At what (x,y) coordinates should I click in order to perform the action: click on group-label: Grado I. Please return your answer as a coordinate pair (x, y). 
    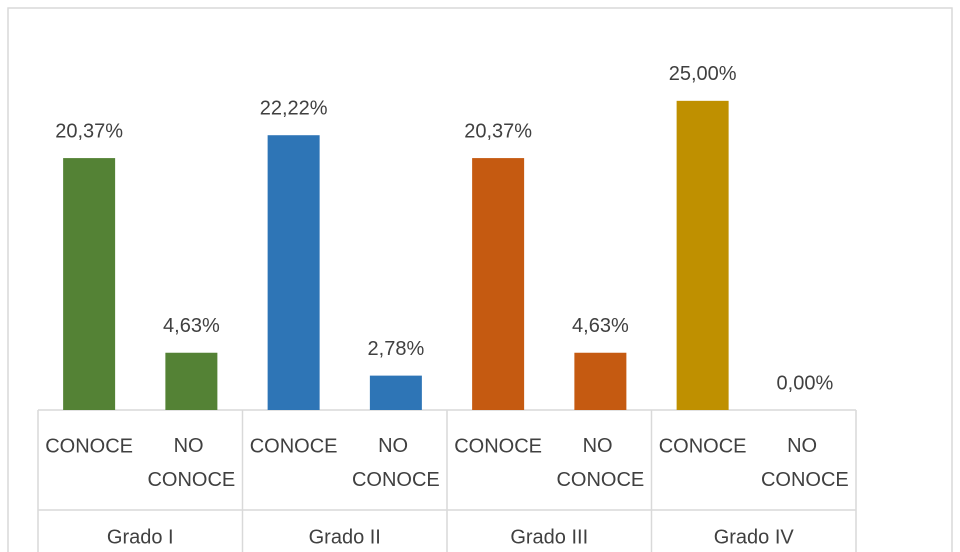
    Looking at the image, I should click on (140, 537).